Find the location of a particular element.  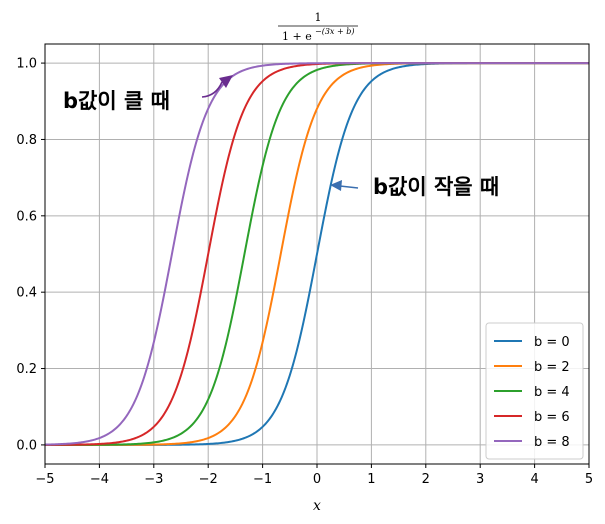

annotation-large-b-arrowhead is located at coordinates (226, 81).